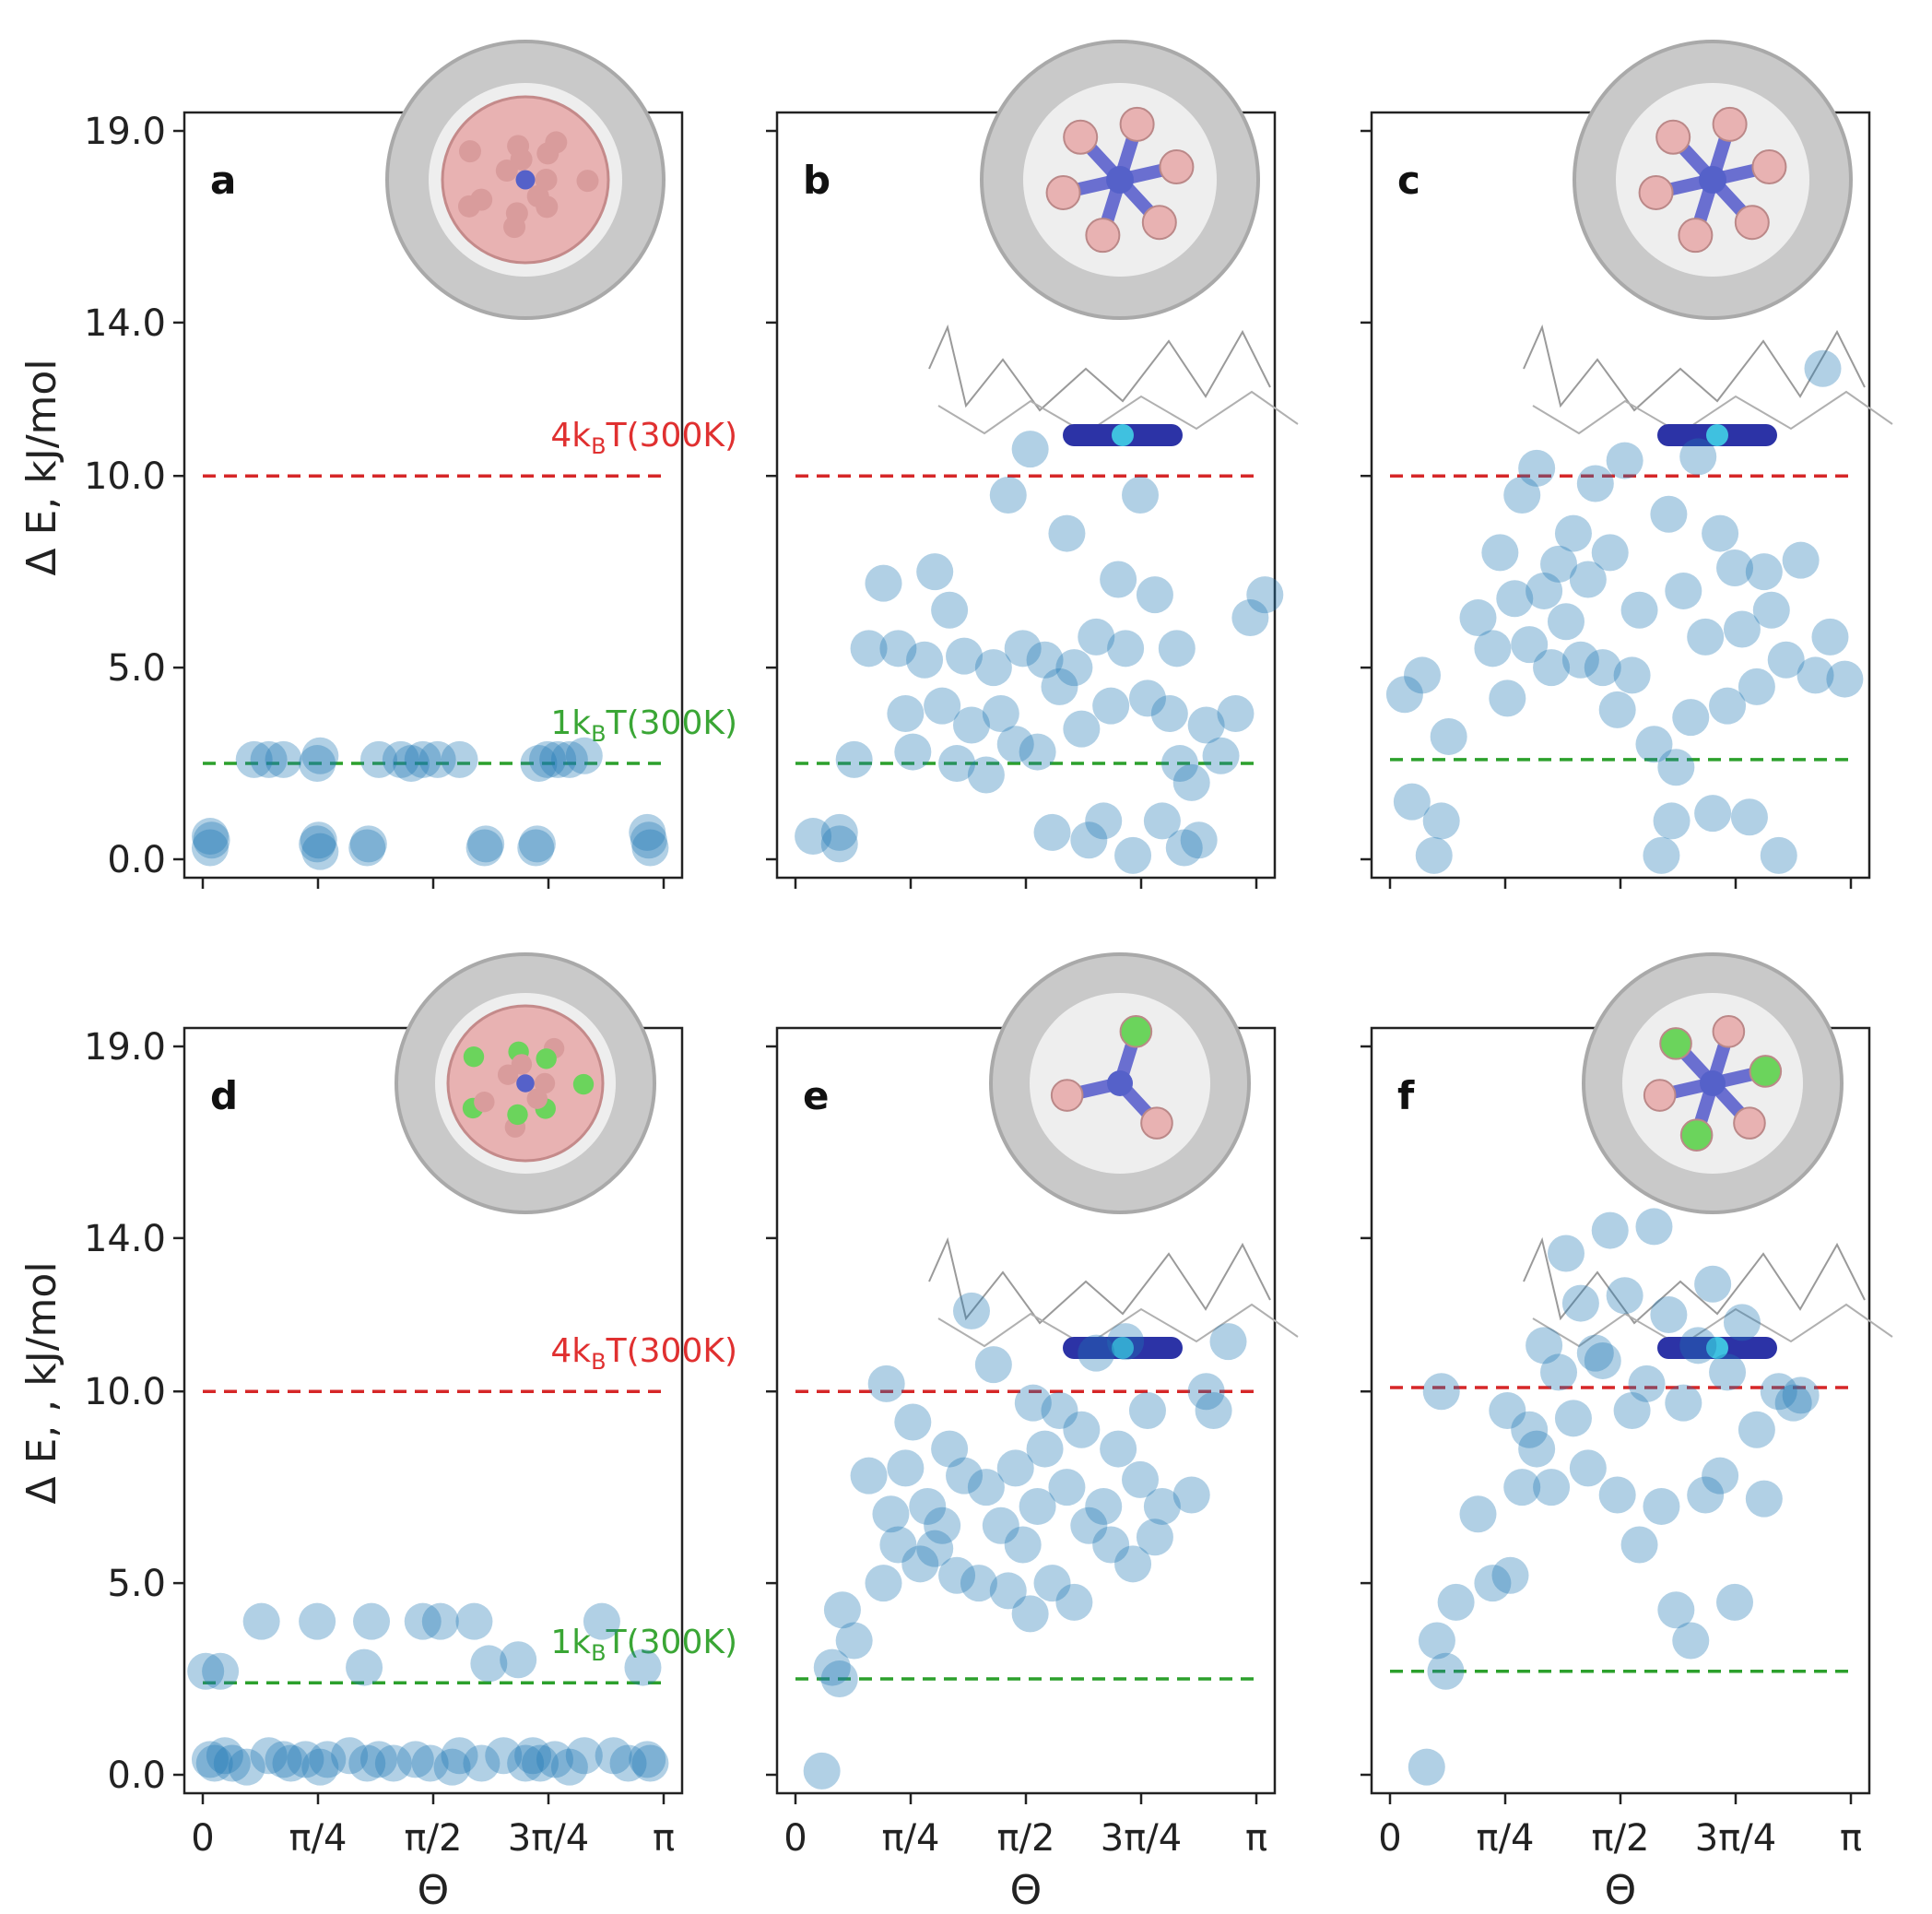 The height and width of the screenshot is (1914, 1932). I want to click on x-tick-label: π/4, so click(910, 1838).